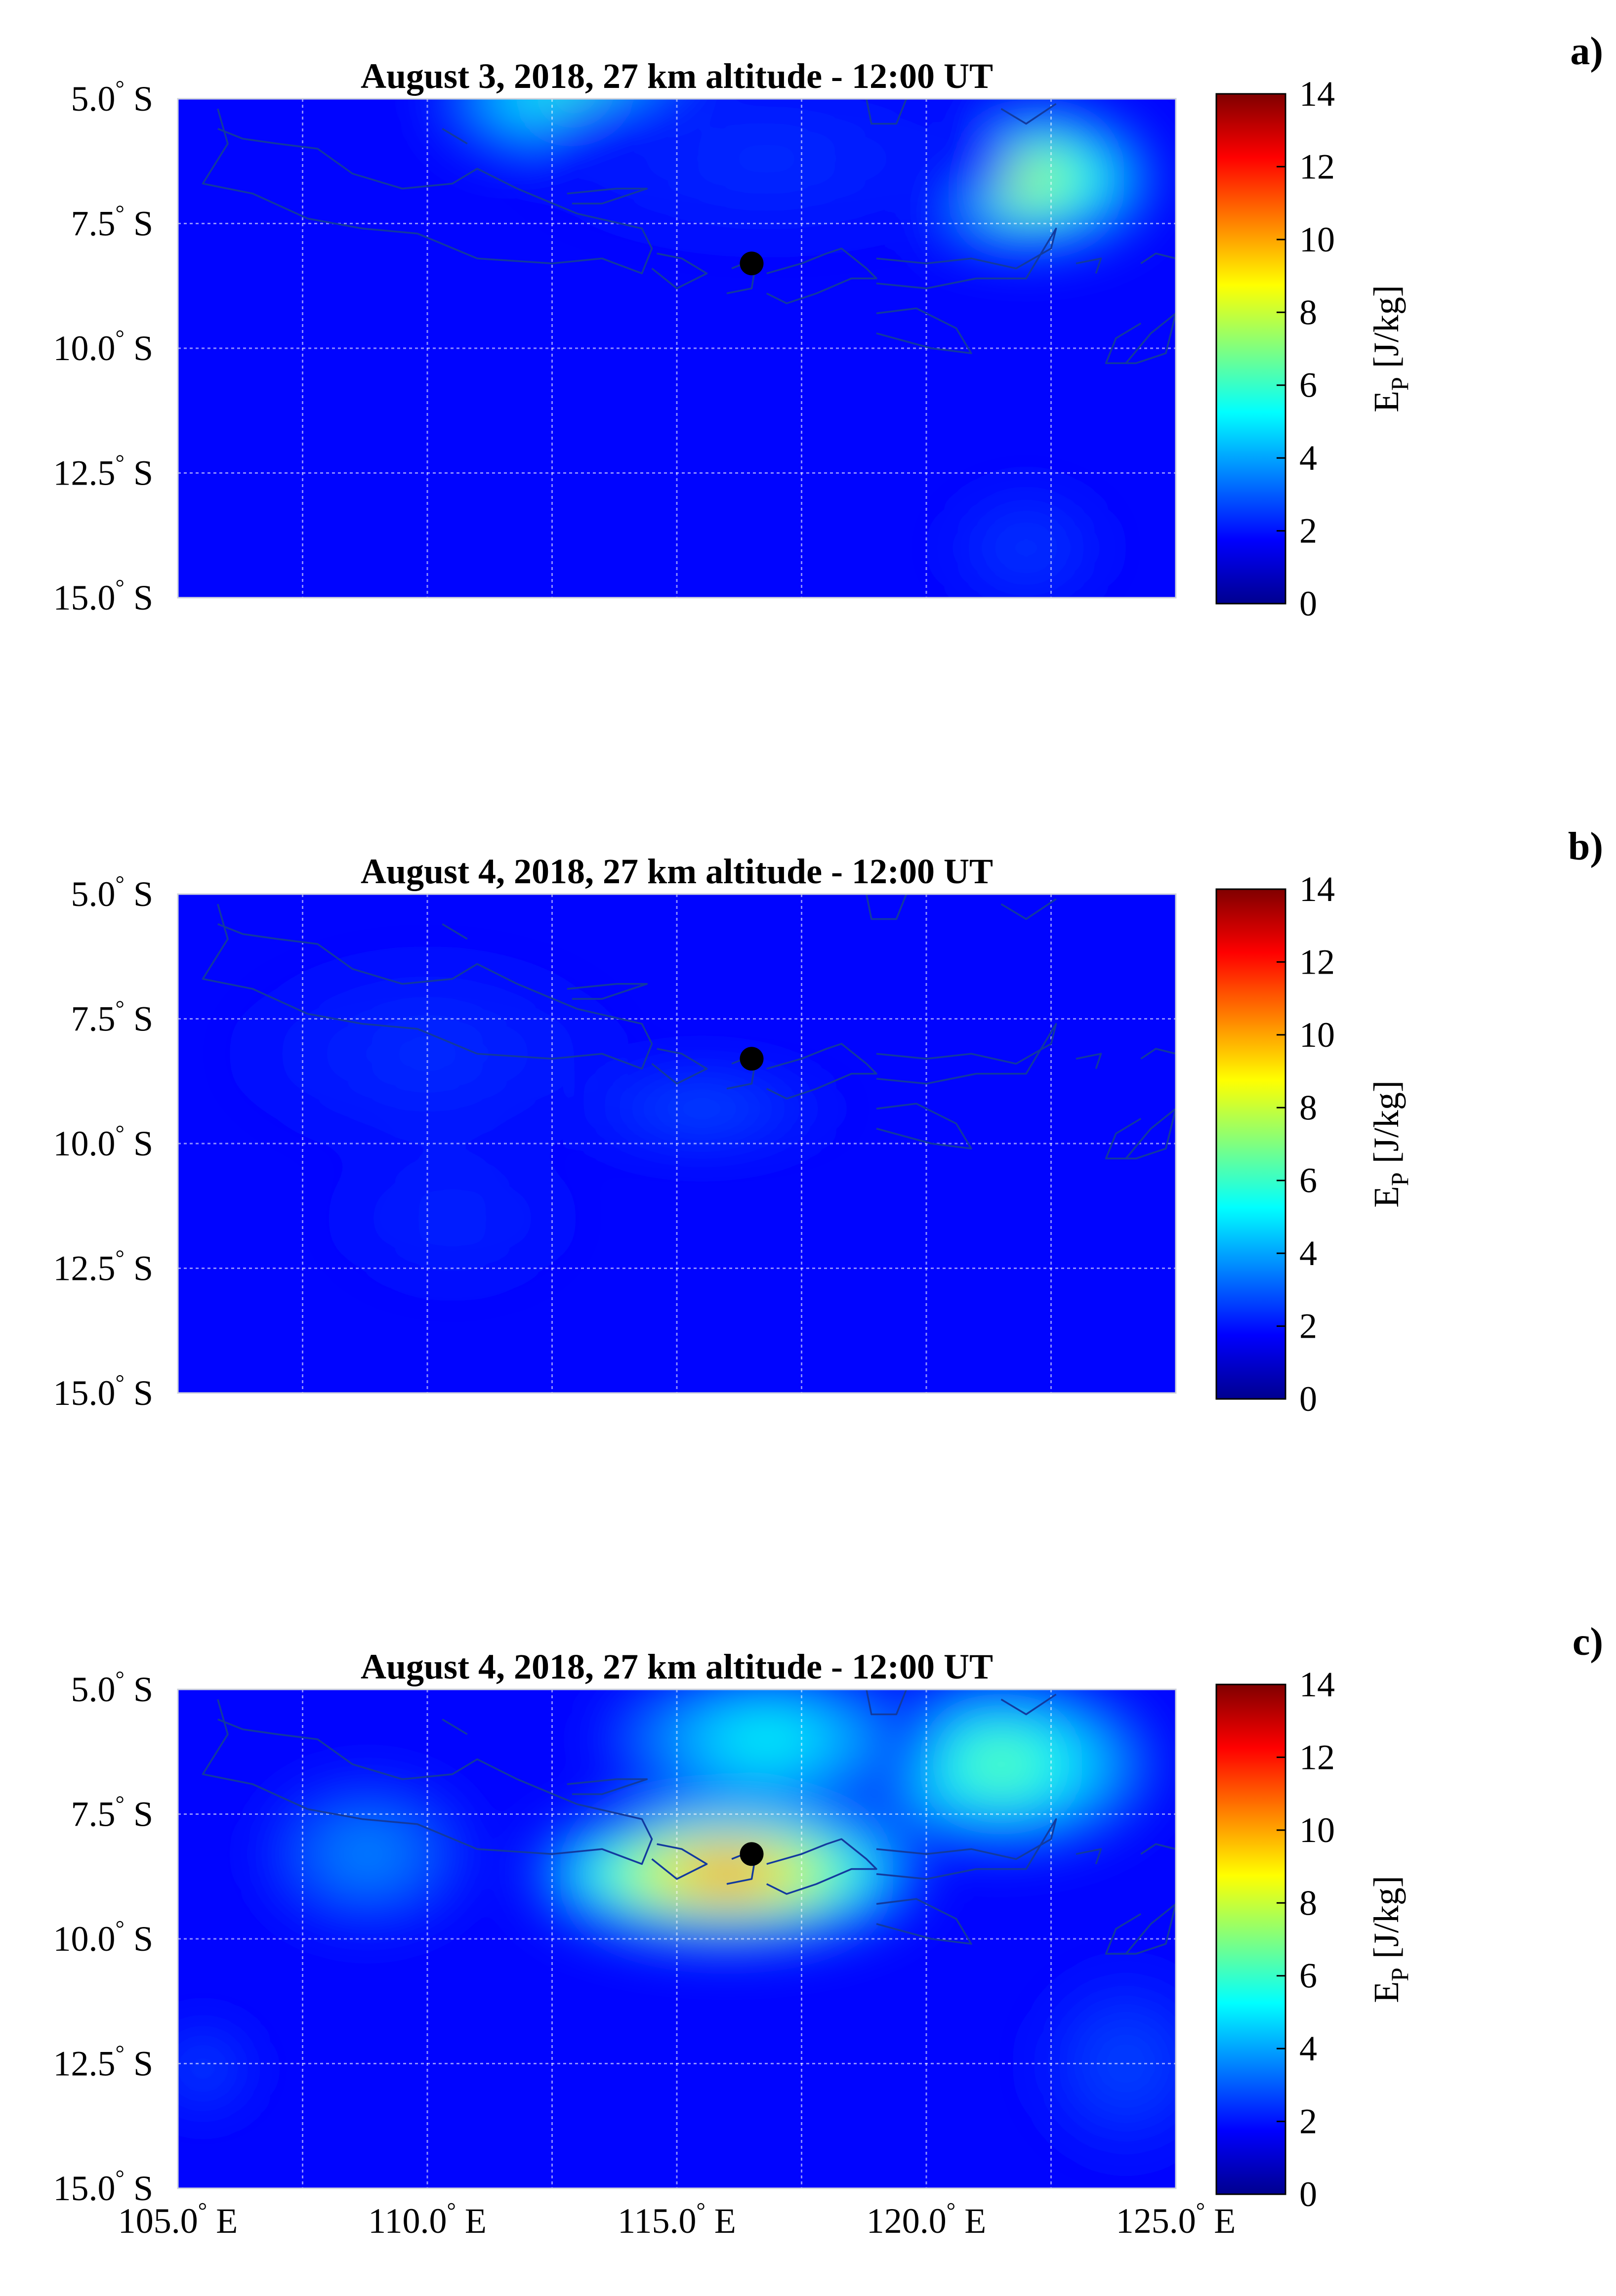  What do you see at coordinates (1588, 1642) in the screenshot?
I see `panel-label: c)` at bounding box center [1588, 1642].